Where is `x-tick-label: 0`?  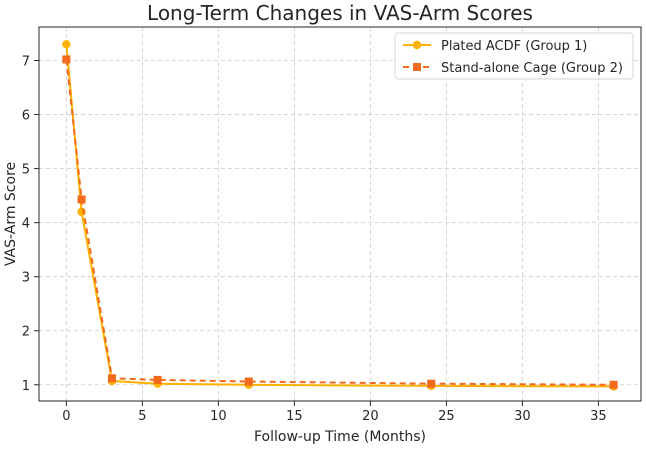
x-tick-label: 0 is located at coordinates (66, 416).